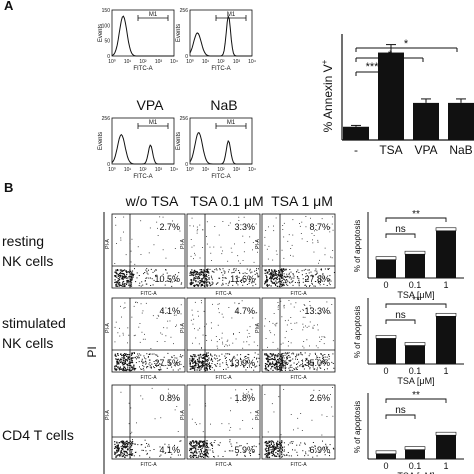  Describe the element at coordinates (27, 343) in the screenshot. I see `row-label-stimulated-2: NK cells` at that location.